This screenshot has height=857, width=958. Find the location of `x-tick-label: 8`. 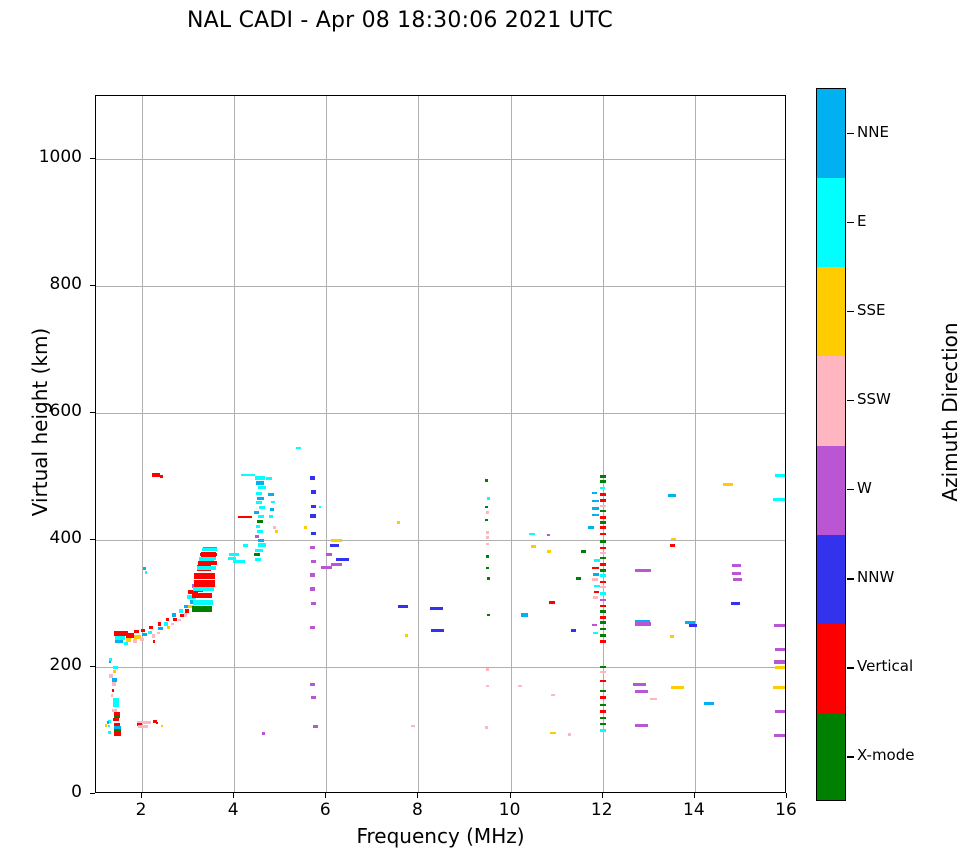

x-tick-label: 8 is located at coordinates (417, 810).